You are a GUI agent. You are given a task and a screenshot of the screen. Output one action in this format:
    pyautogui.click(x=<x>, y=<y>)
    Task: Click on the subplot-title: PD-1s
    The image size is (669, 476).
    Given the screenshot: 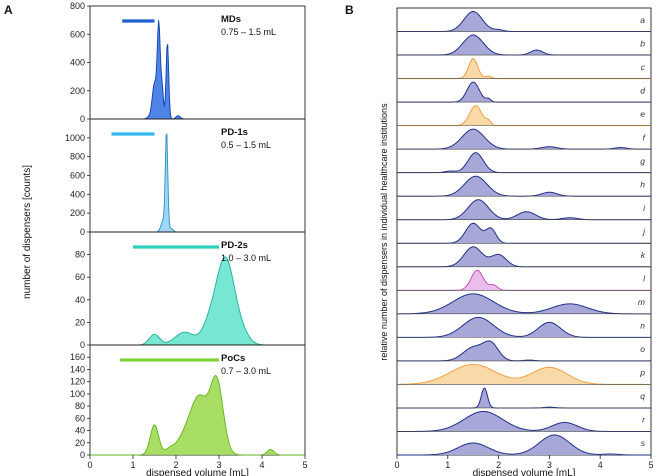 What is the action you would take?
    pyautogui.click(x=234, y=132)
    